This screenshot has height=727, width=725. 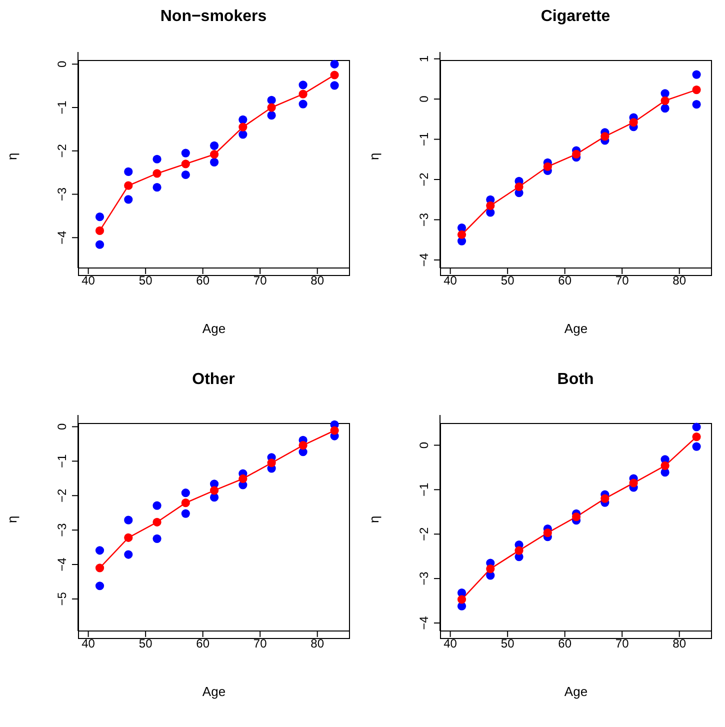 What do you see at coordinates (213, 17) in the screenshot?
I see `chart-title: Non−smokers` at bounding box center [213, 17].